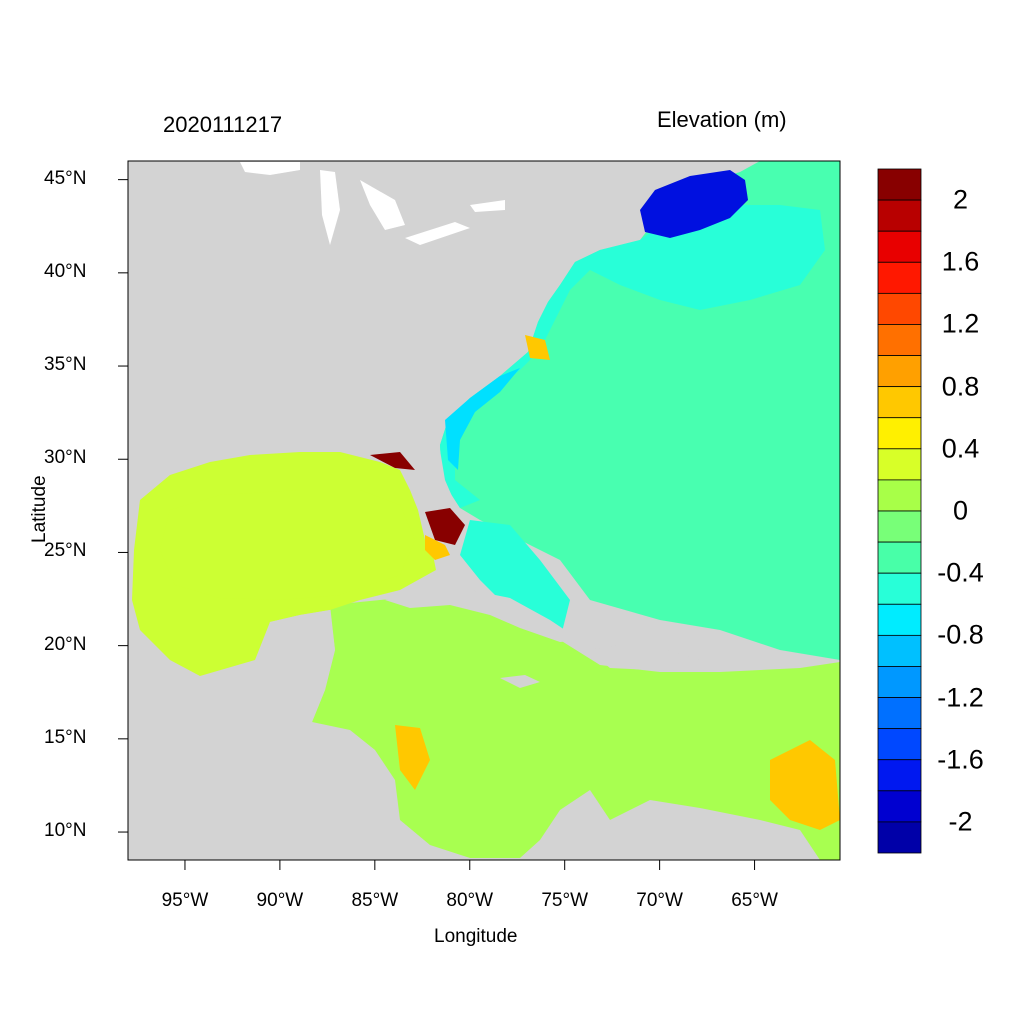 This screenshot has height=1024, width=1024. What do you see at coordinates (65, 831) in the screenshot?
I see `lat-tick-label: 10°N` at bounding box center [65, 831].